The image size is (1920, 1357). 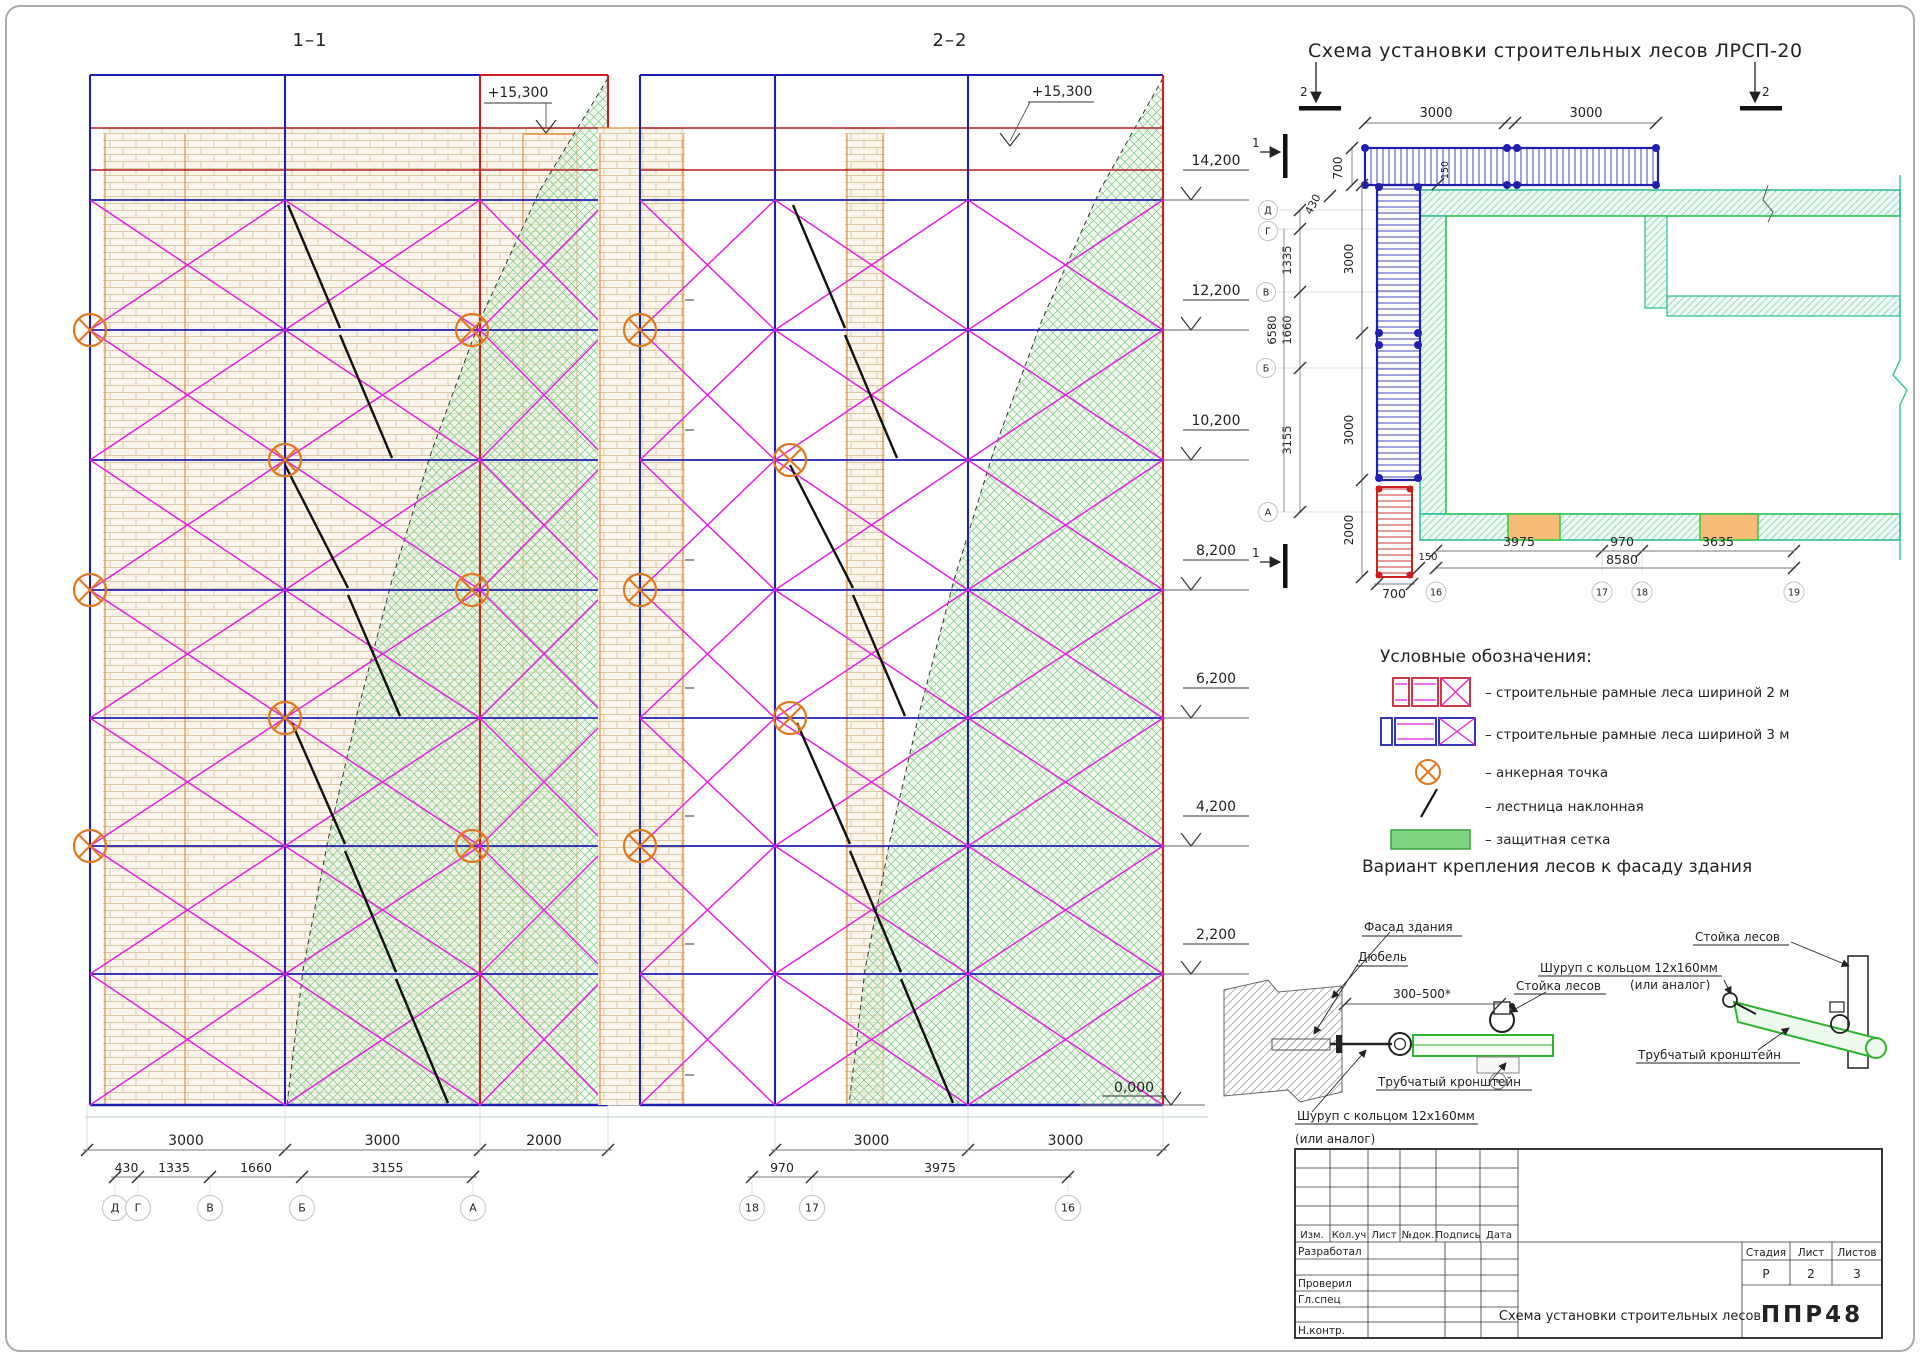 I want to click on plan-view: 2 2 1 1, so click(x=1580, y=325).